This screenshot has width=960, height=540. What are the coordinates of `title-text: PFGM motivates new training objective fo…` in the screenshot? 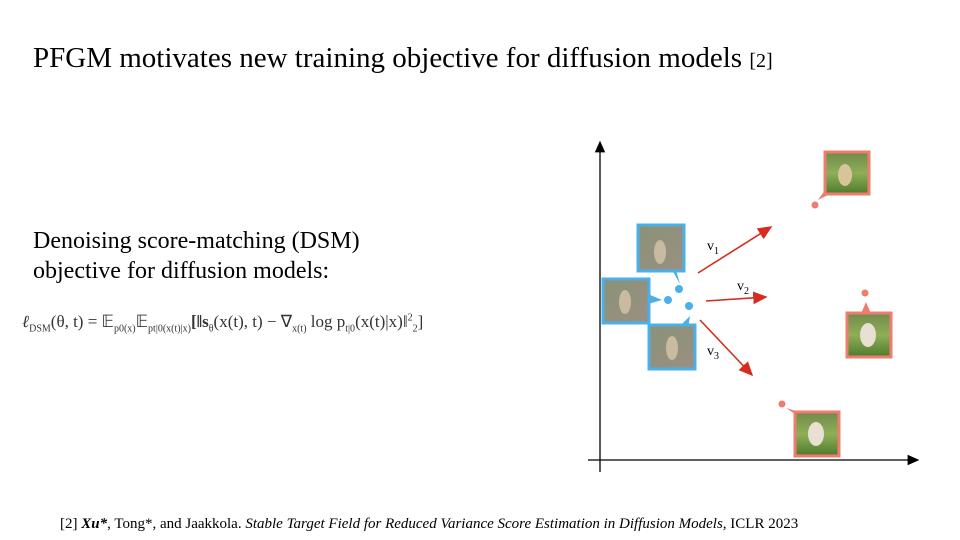 It's located at (388, 58).